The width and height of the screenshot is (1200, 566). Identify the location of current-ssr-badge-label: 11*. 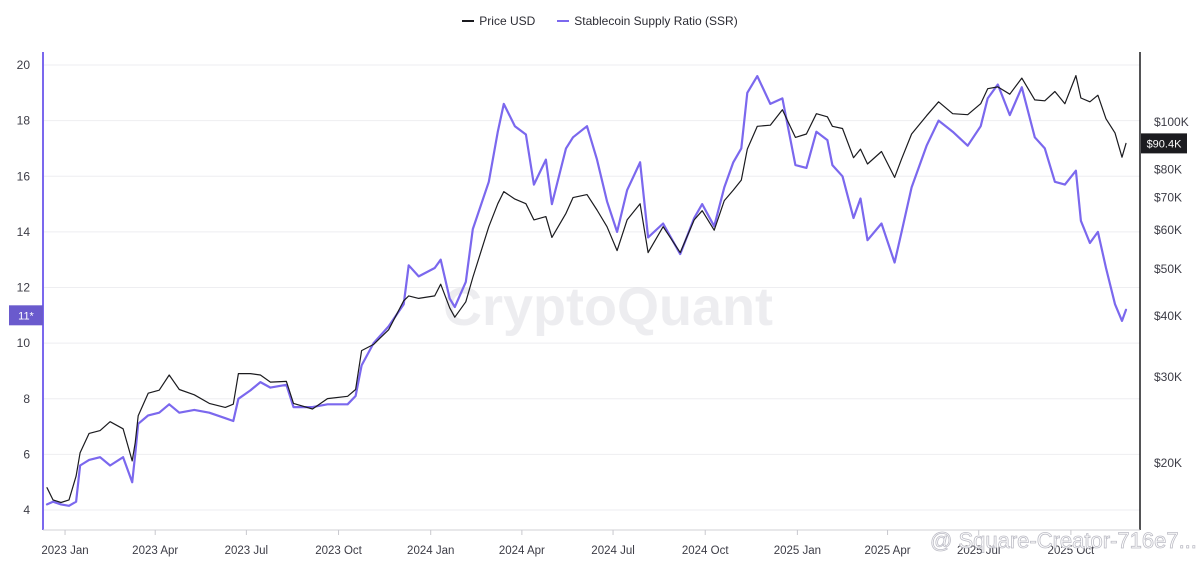
(26, 316).